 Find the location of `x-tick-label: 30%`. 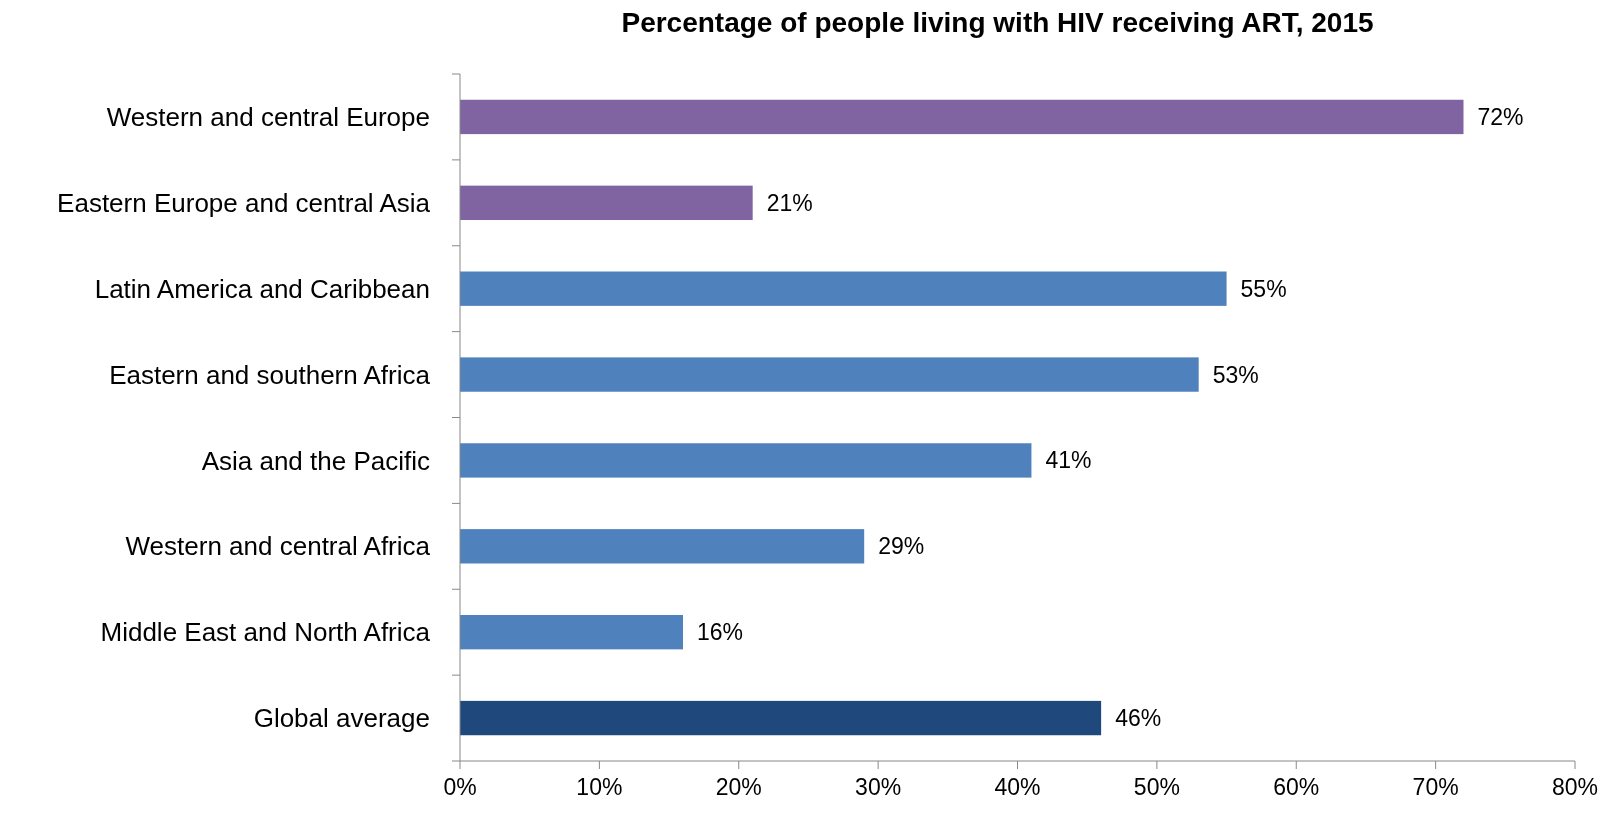

x-tick-label: 30% is located at coordinates (878, 787).